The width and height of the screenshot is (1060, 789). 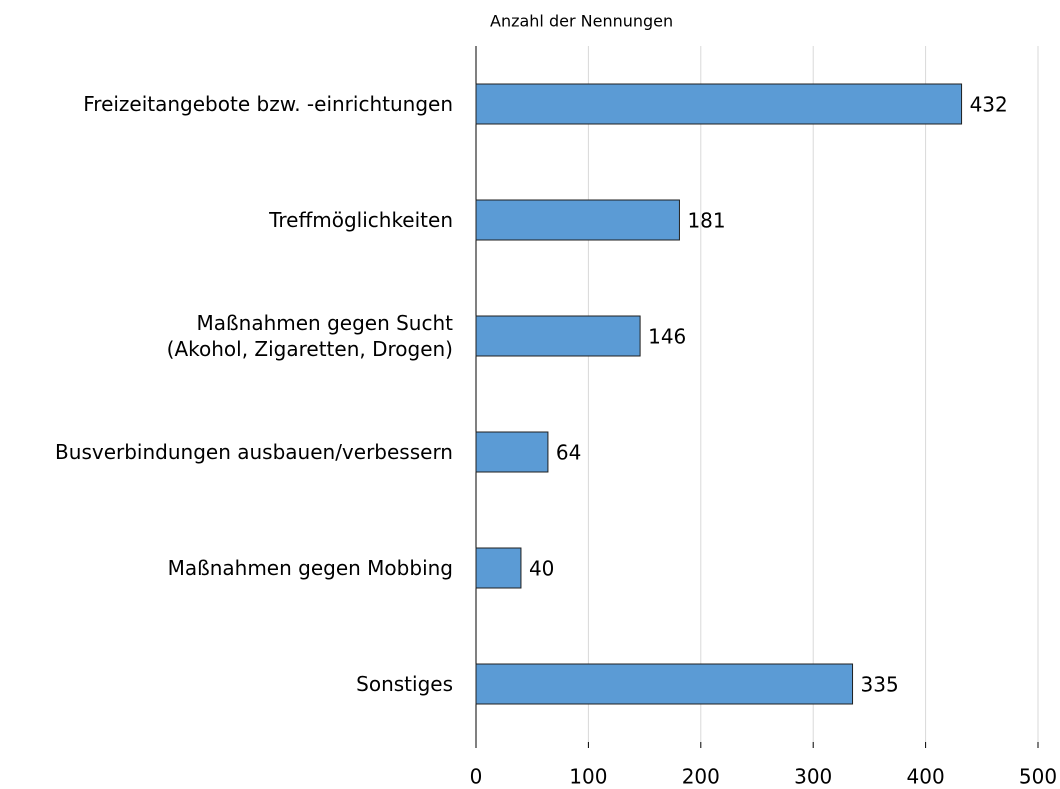 I want to click on value-label: 146, so click(x=667, y=337).